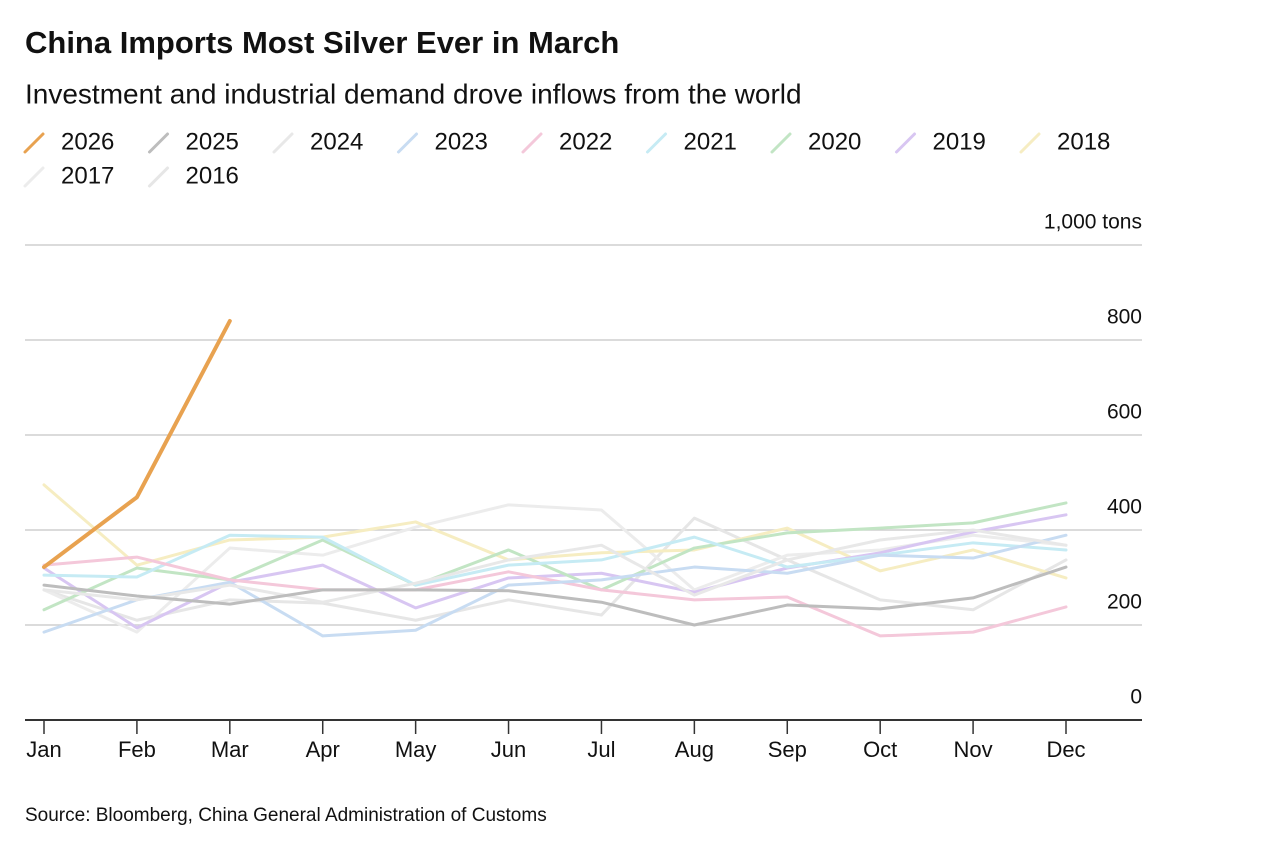 Image resolution: width=1284 pixels, height=852 pixels. Describe the element at coordinates (416, 749) in the screenshot. I see `x-tick-label: May` at that location.